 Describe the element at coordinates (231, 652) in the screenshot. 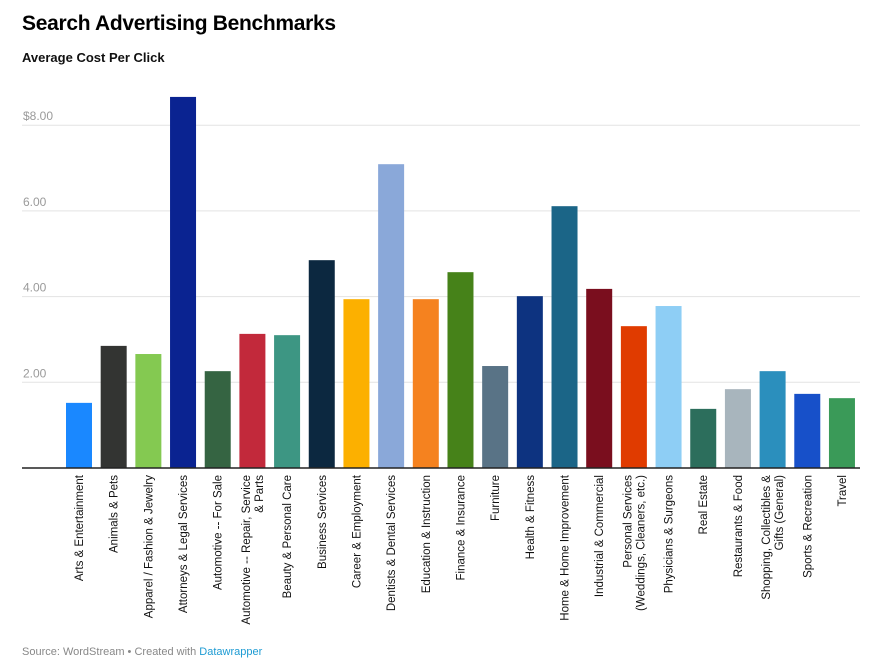

I see `datawrapper-link: Datawrapper` at that location.